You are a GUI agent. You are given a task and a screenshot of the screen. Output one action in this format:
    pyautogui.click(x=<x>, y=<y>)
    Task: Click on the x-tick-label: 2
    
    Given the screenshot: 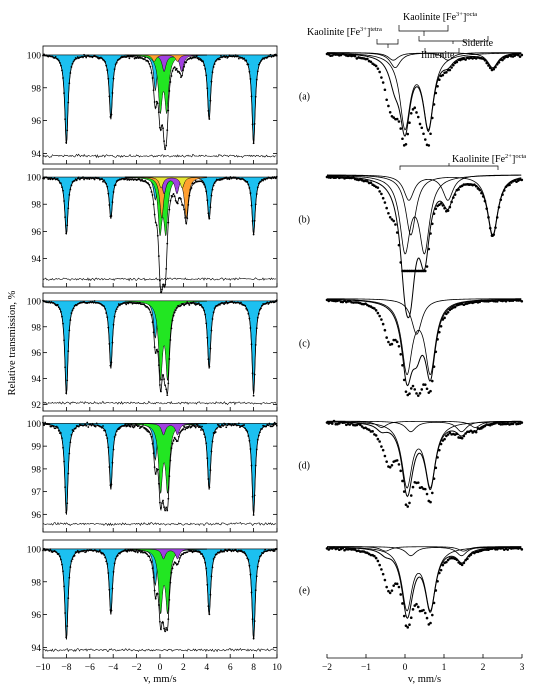 What is the action you would take?
    pyautogui.click(x=183, y=668)
    